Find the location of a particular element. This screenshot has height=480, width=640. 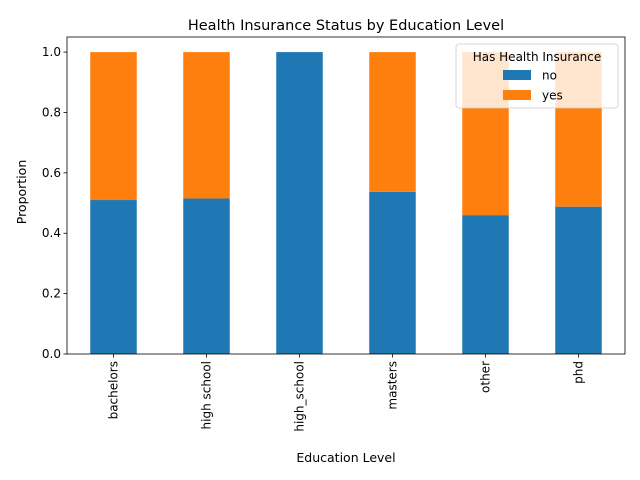

legend-label-no: no is located at coordinates (549, 76).